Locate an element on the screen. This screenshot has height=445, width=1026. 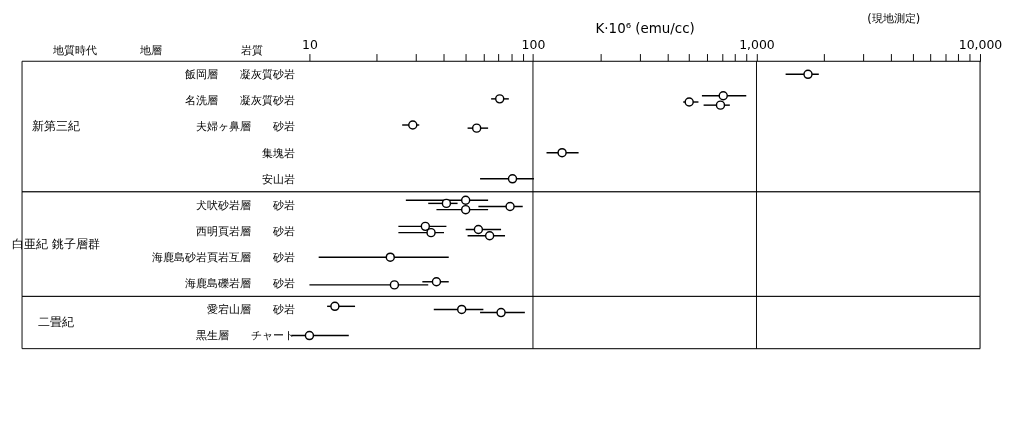
x-tick-label: 100 is located at coordinates (533, 45).